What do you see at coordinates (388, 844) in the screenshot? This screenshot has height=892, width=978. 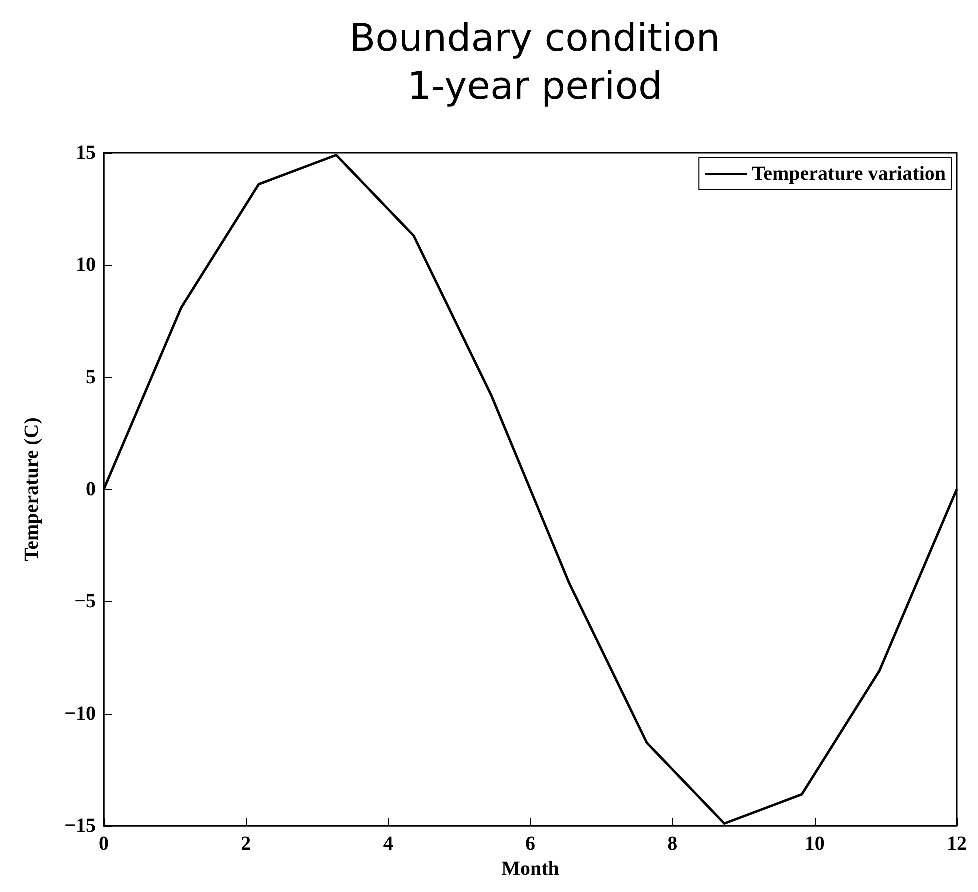 I see `x-tick-label: 4` at bounding box center [388, 844].